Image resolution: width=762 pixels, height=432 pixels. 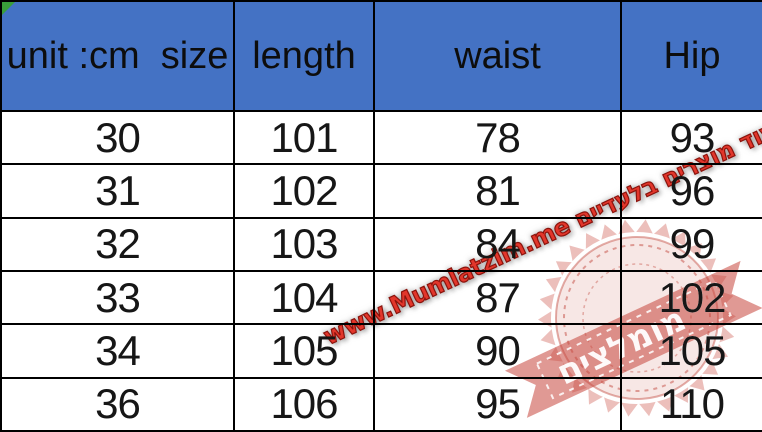 What do you see at coordinates (117, 191) in the screenshot?
I see `table-cell: 31` at bounding box center [117, 191].